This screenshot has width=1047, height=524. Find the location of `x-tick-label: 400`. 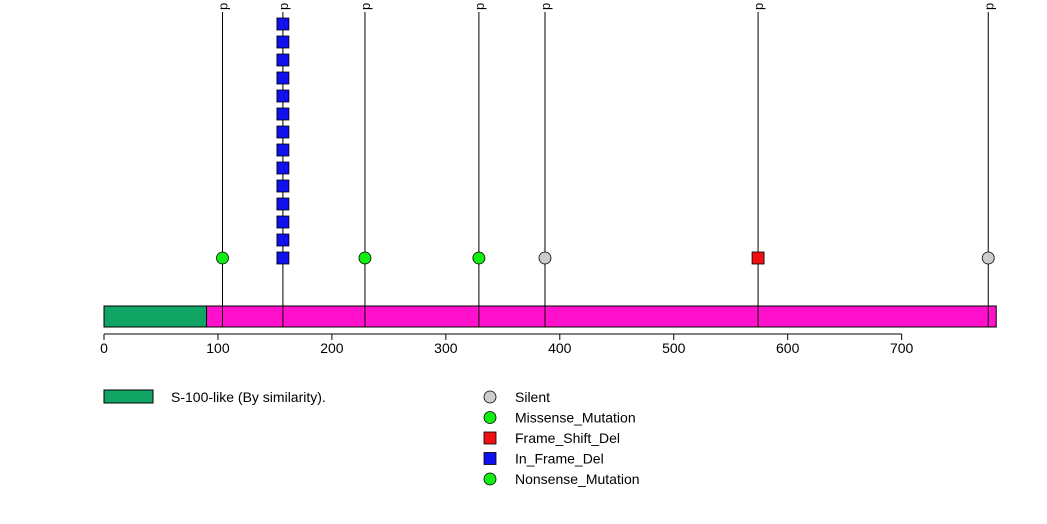

x-tick-label: 400 is located at coordinates (560, 348).